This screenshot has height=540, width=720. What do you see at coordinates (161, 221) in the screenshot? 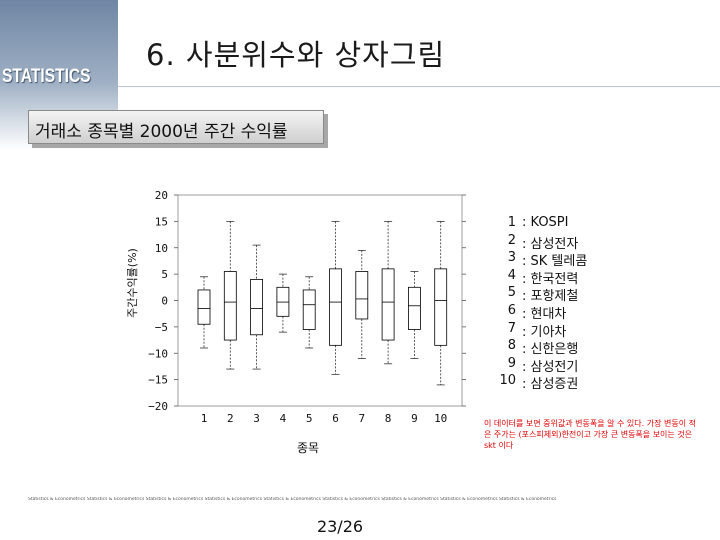
I see `y-tick-label: 15` at bounding box center [161, 221].